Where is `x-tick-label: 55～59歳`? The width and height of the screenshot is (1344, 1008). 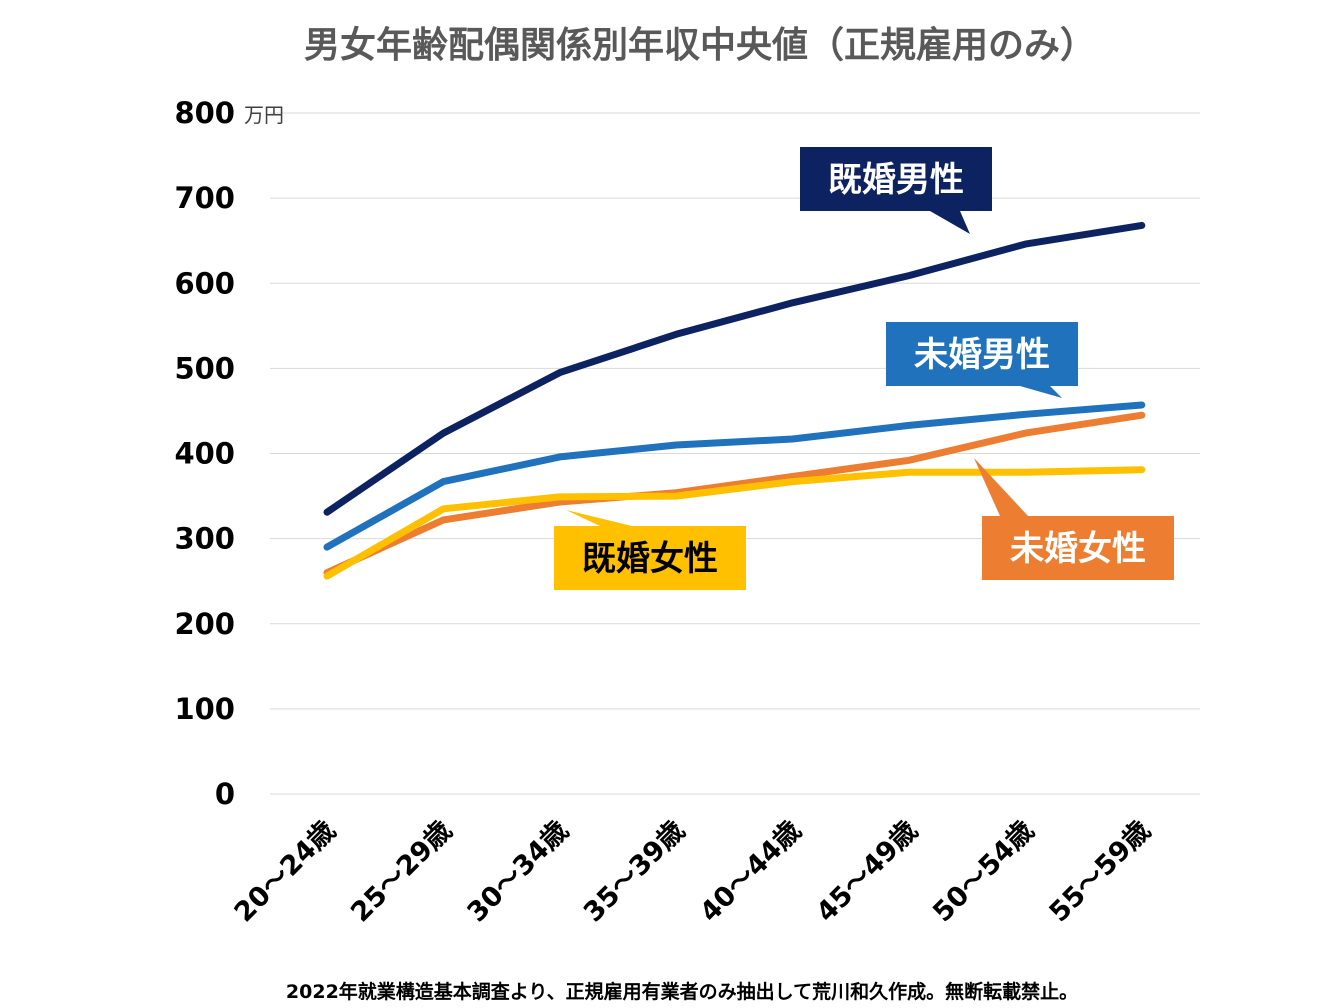 x-tick-label: 55～59歳 is located at coordinates (1100, 871).